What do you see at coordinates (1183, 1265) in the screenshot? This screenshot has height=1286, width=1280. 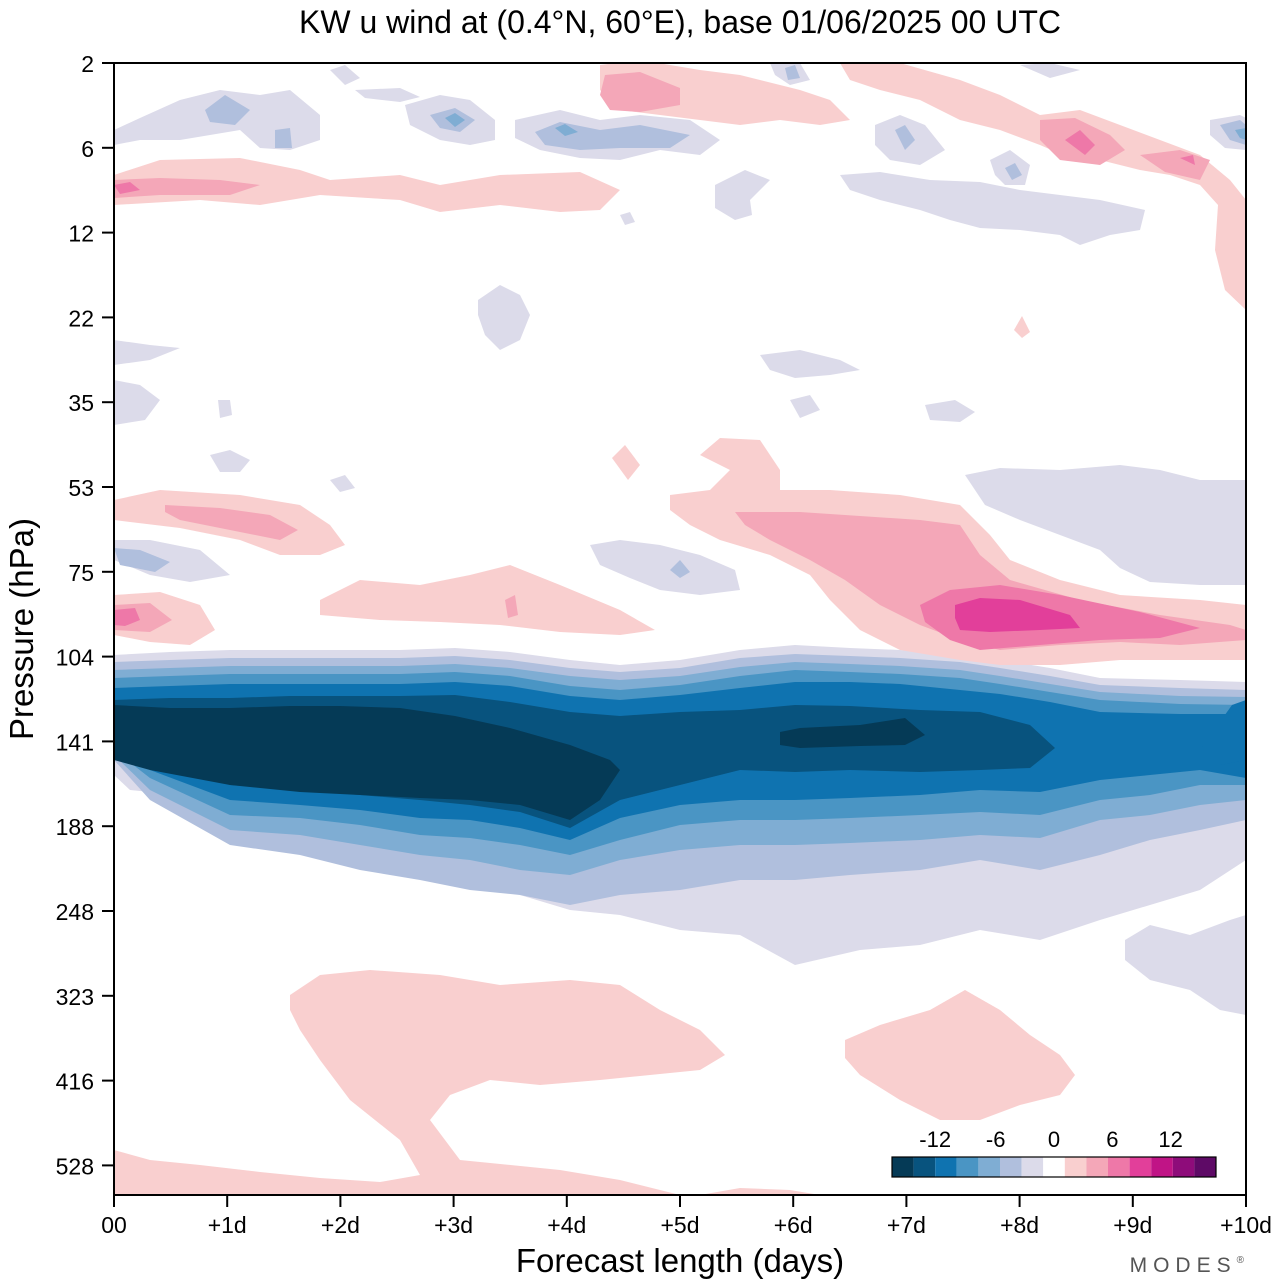 I see `brand-name: MODES` at bounding box center [1183, 1265].